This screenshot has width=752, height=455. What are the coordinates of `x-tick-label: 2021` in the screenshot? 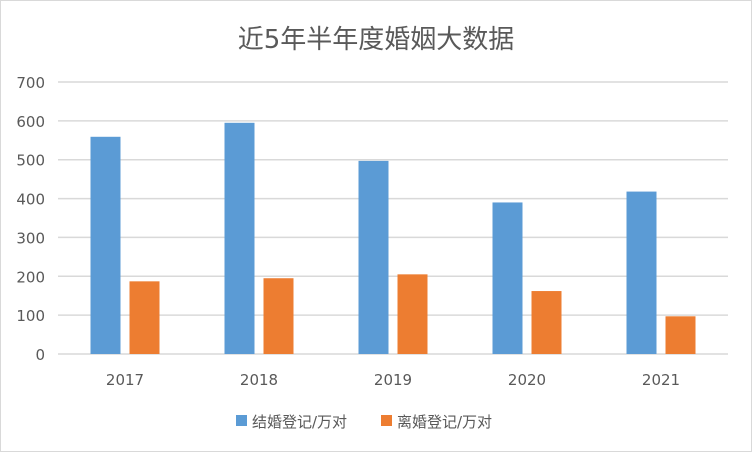 It's located at (661, 380).